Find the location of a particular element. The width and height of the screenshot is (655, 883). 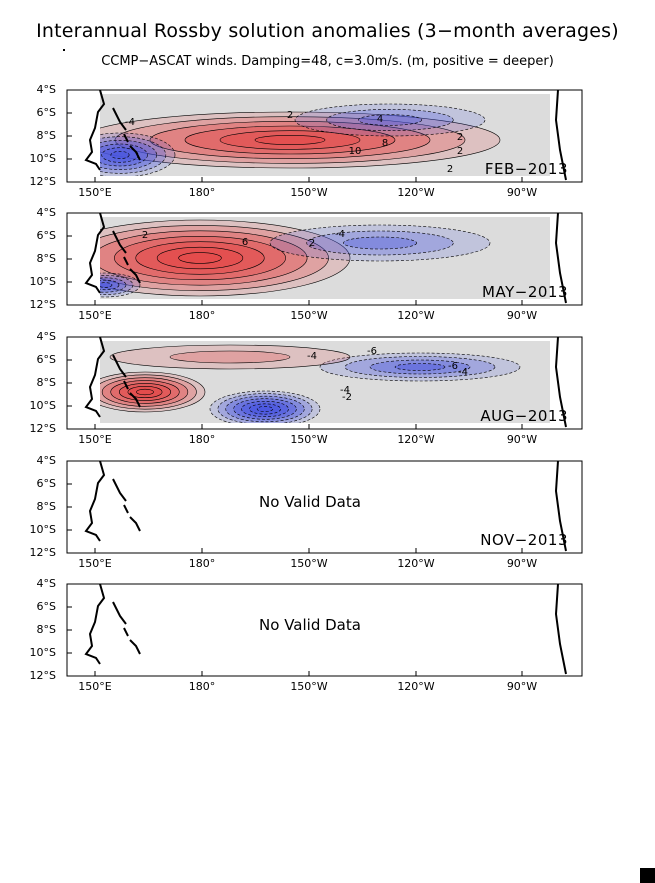

corner-square is located at coordinates (647, 875).